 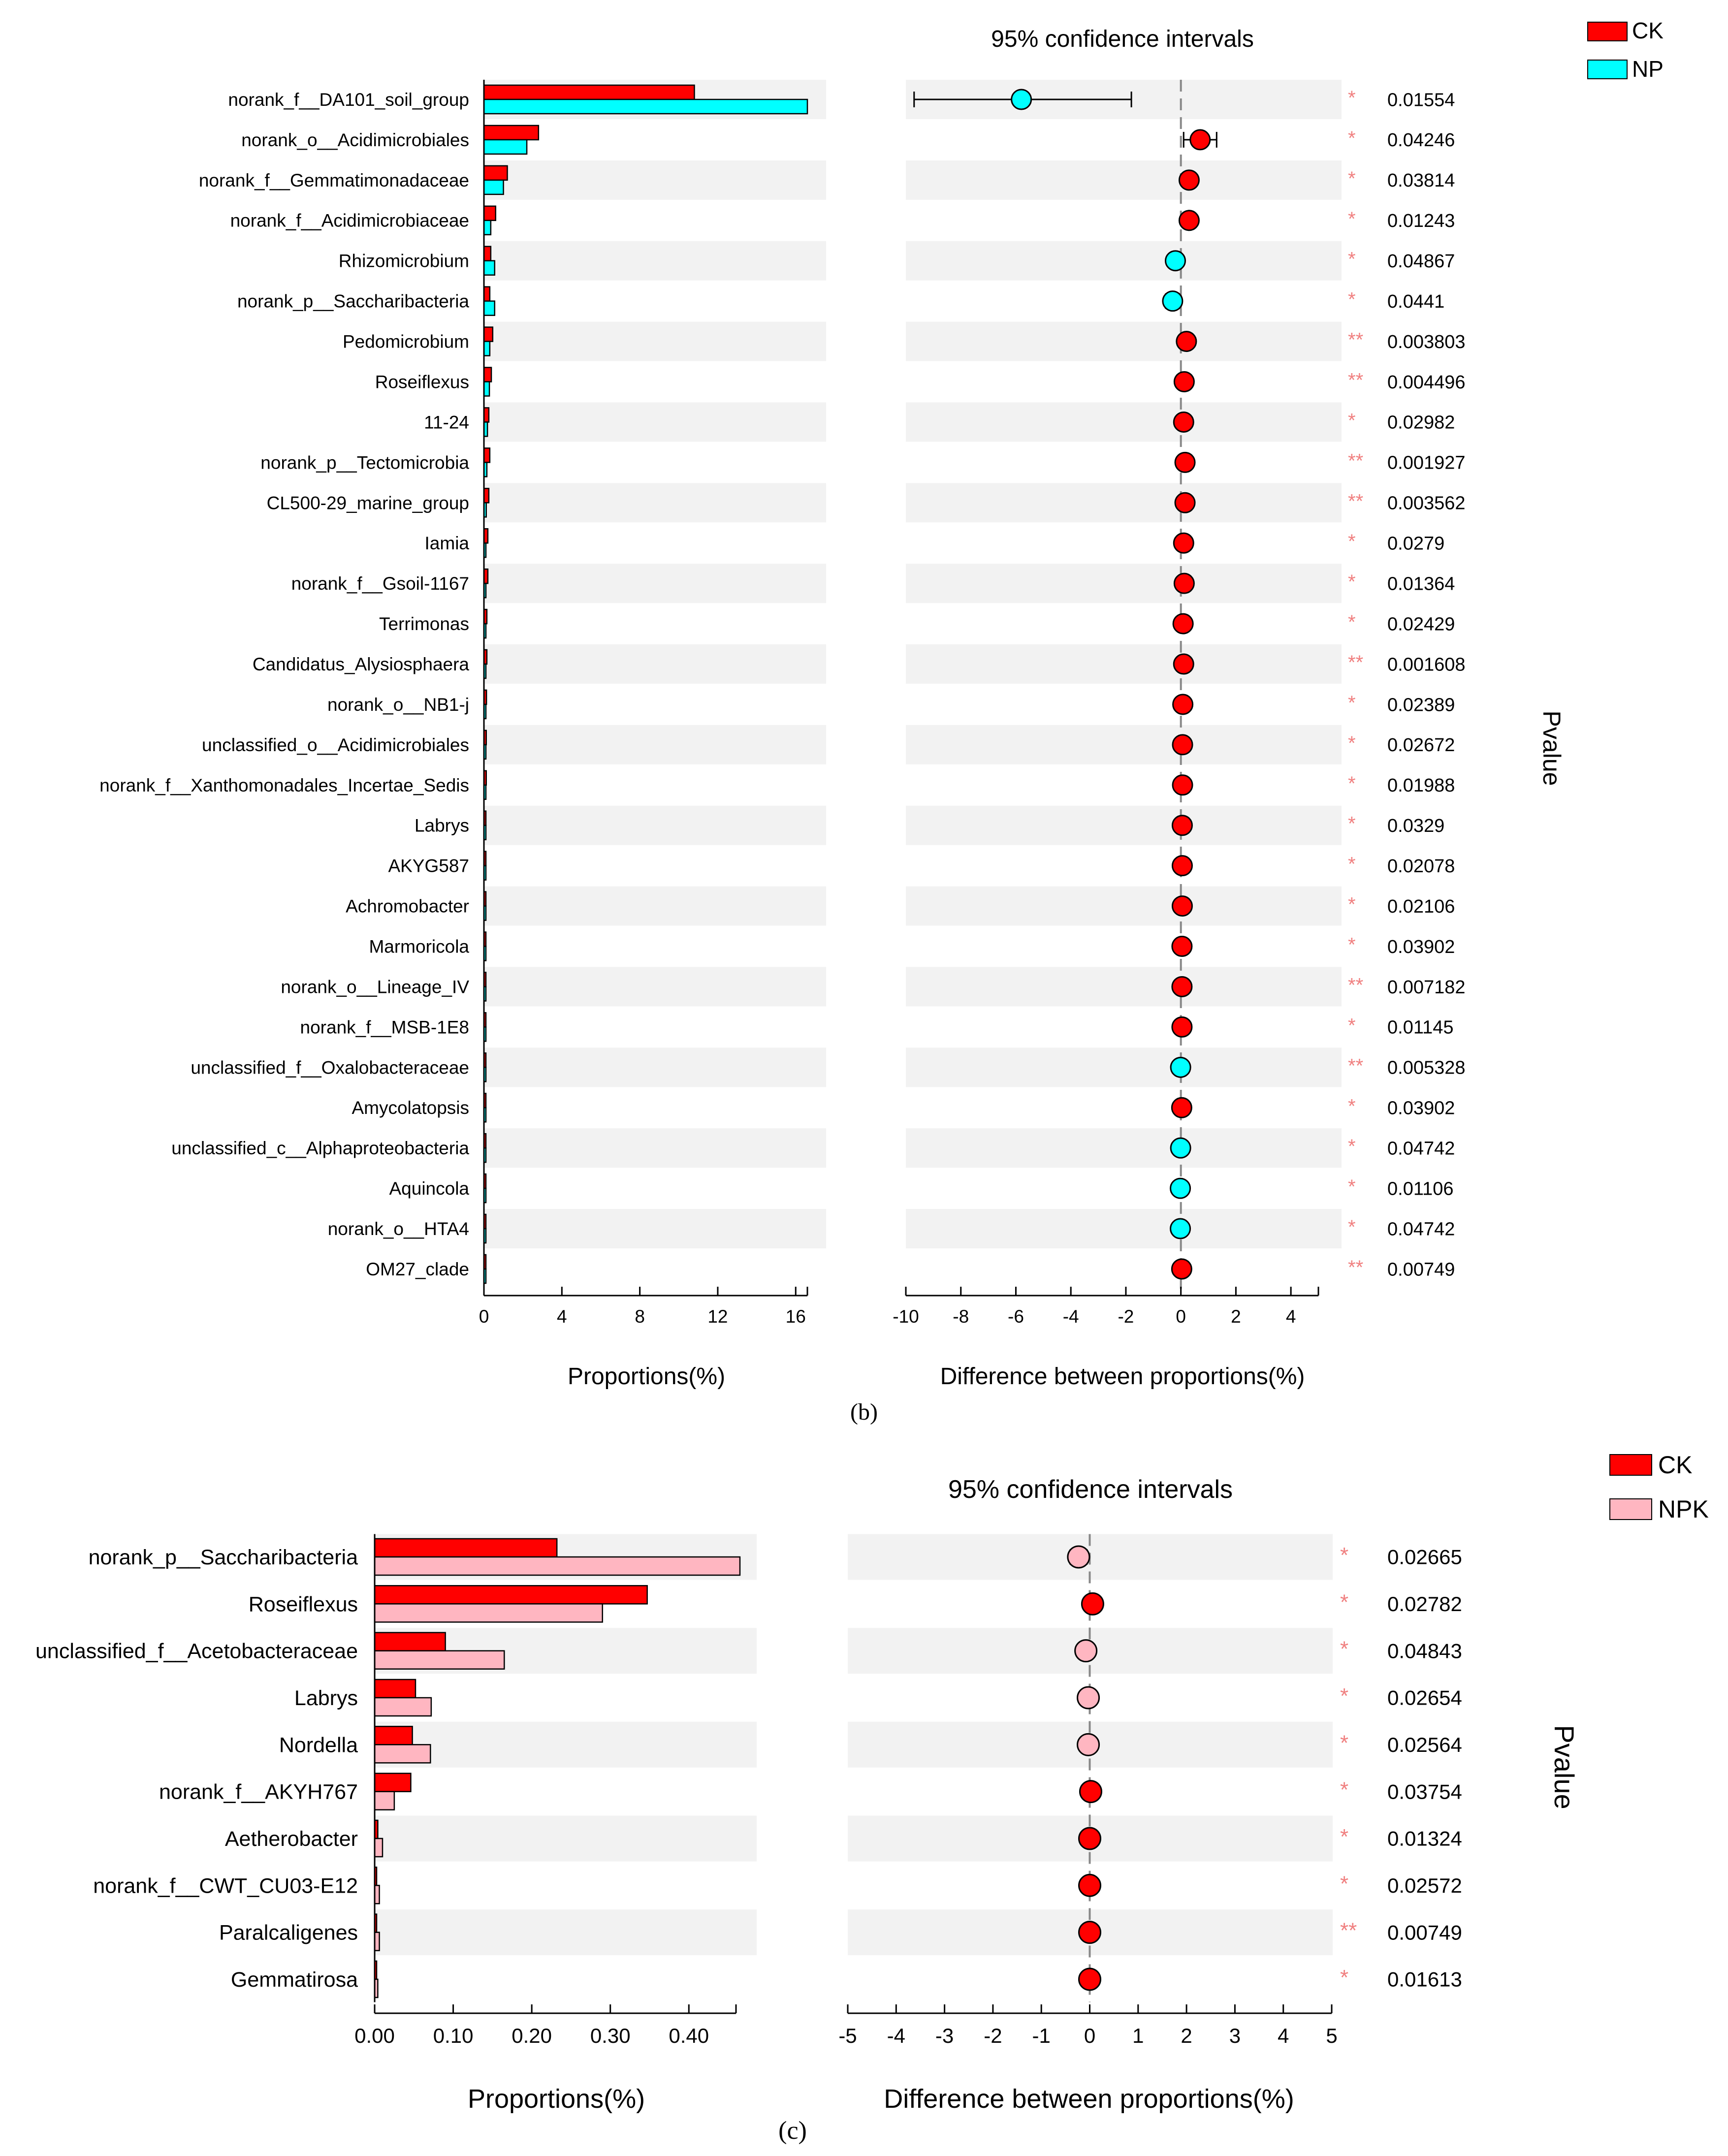 What do you see at coordinates (1424, 1745) in the screenshot?
I see `c-pvalue: 0.02564` at bounding box center [1424, 1745].